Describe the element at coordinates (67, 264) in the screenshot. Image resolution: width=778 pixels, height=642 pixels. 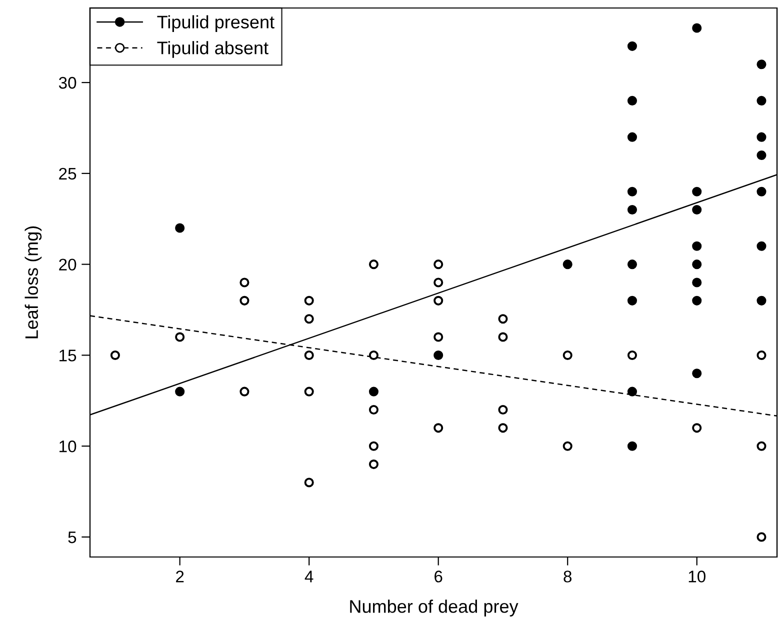
I see `y-tick-label: 20` at that location.